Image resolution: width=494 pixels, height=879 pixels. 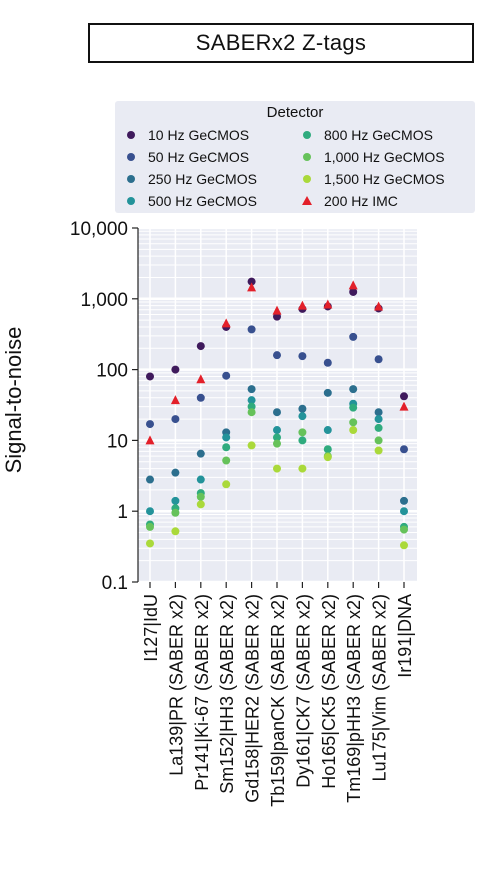 What do you see at coordinates (199, 135) in the screenshot?
I see `legend-label: 10 Hz GeCMOS` at bounding box center [199, 135].